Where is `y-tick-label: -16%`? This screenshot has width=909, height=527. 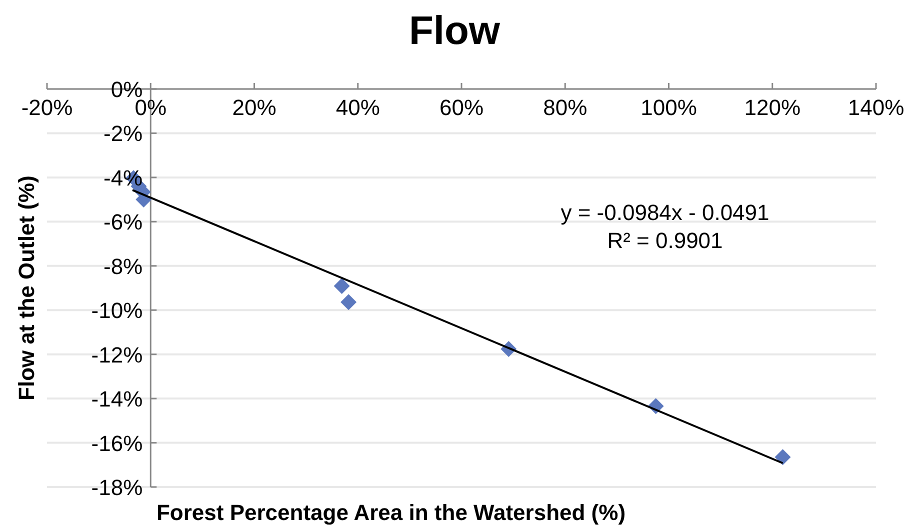
y-tick-label: -16% is located at coordinates (117, 443).